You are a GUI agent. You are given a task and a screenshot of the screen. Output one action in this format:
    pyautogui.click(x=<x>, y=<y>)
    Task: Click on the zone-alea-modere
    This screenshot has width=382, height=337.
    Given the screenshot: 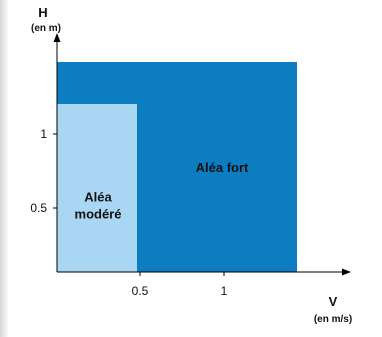 What is the action you would take?
    pyautogui.click(x=97, y=188)
    